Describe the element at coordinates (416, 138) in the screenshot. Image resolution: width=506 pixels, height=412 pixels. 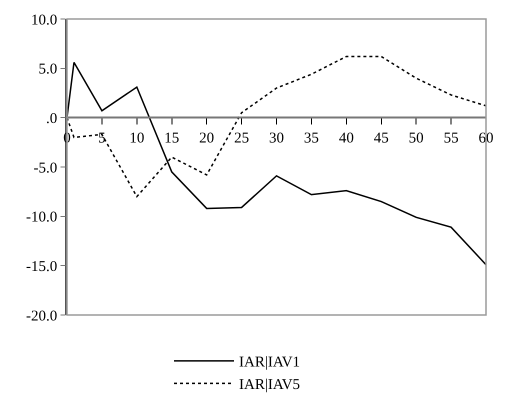
I see `x-tick-label: 50` at that location.